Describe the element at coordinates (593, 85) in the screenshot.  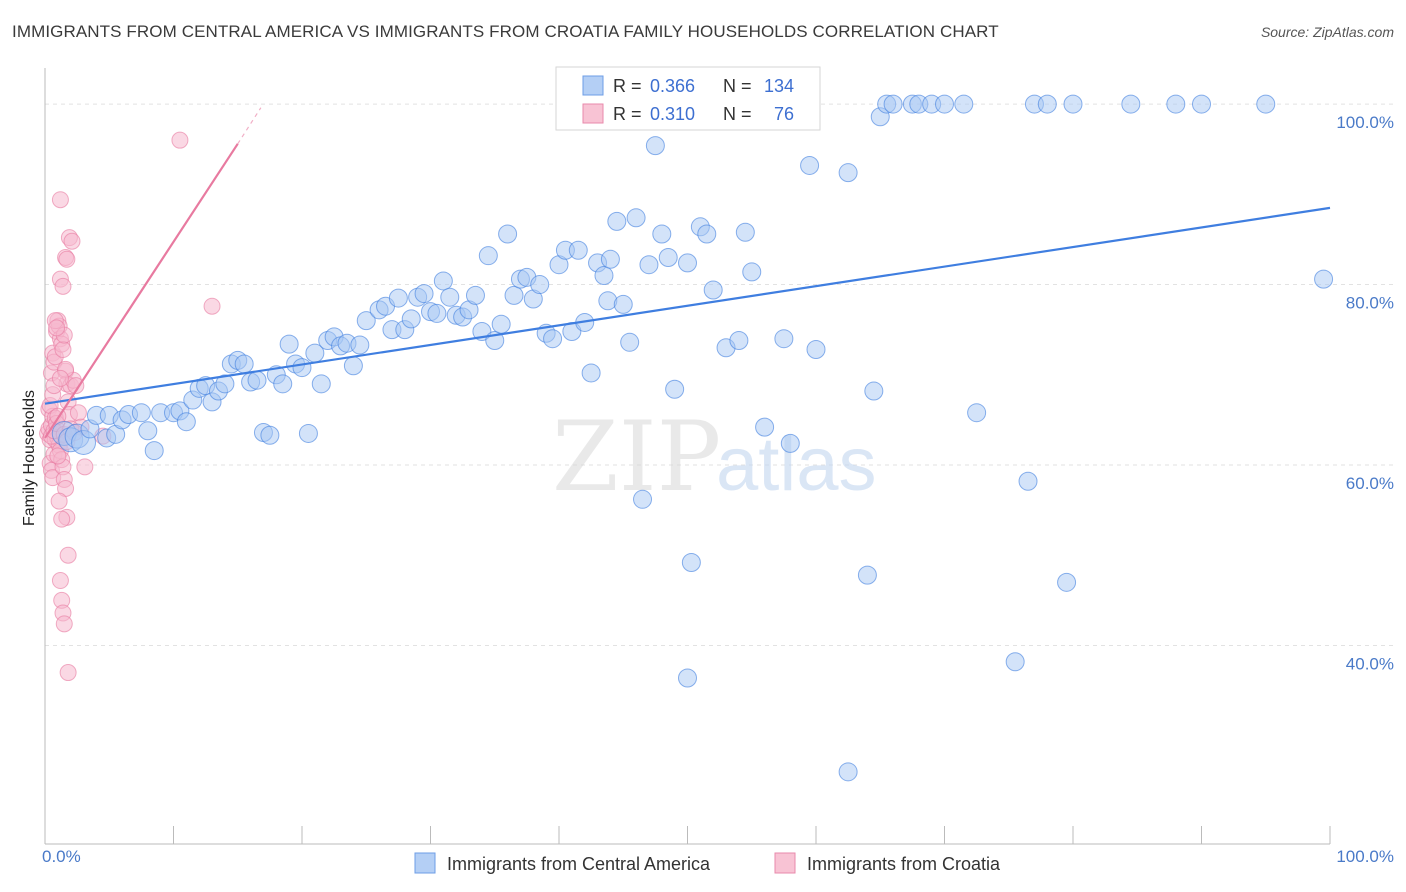
I see `stats-legend-swatch-central-america` at that location.